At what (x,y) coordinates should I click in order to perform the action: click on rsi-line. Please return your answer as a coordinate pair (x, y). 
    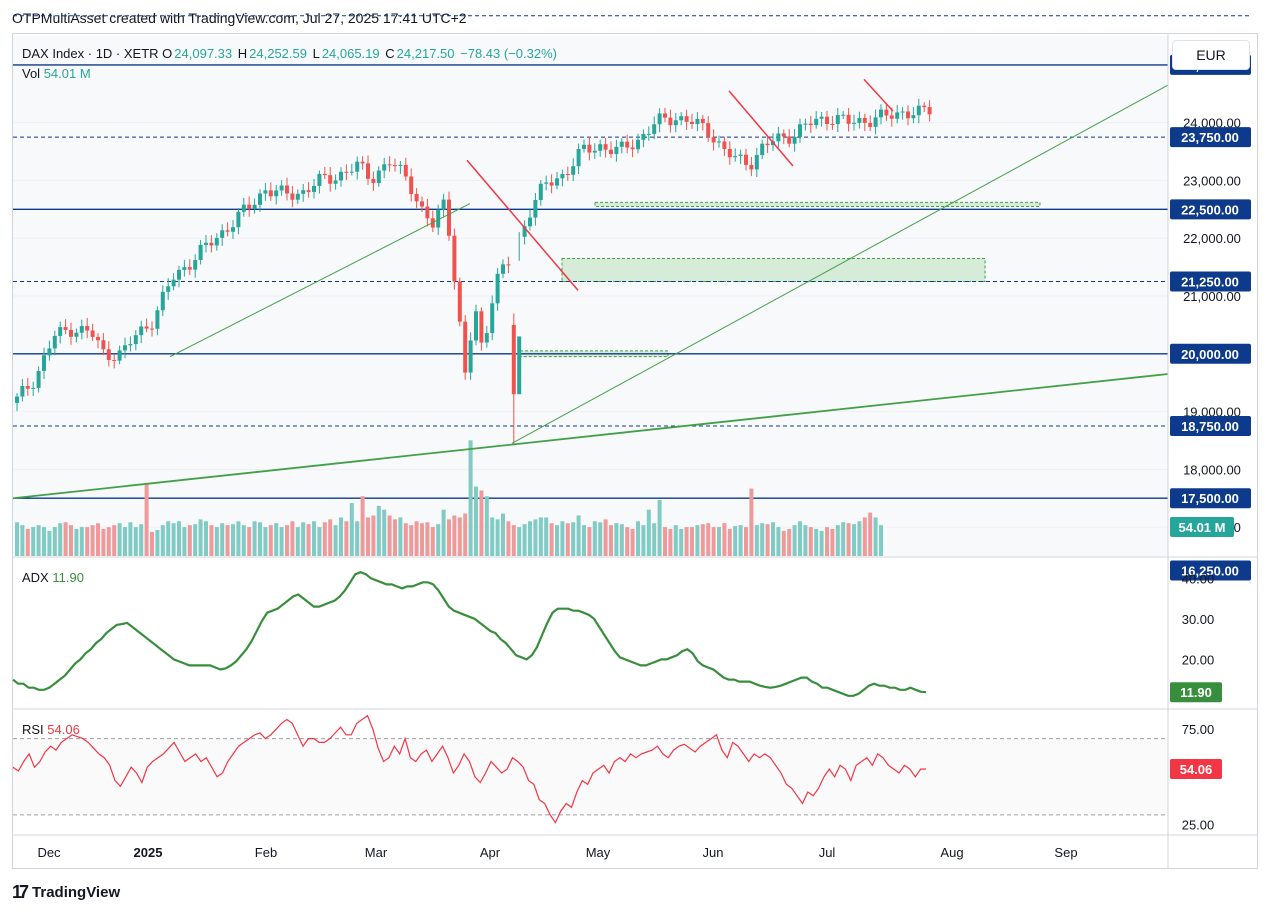
    Looking at the image, I should click on (469, 769).